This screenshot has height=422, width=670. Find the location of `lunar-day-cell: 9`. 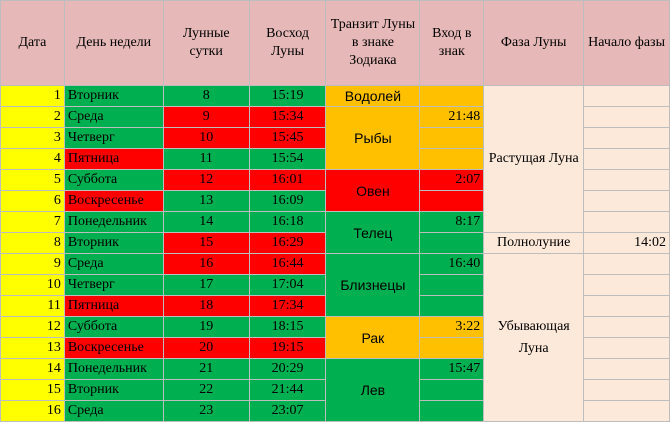

lunar-day-cell: 9 is located at coordinates (206, 117).